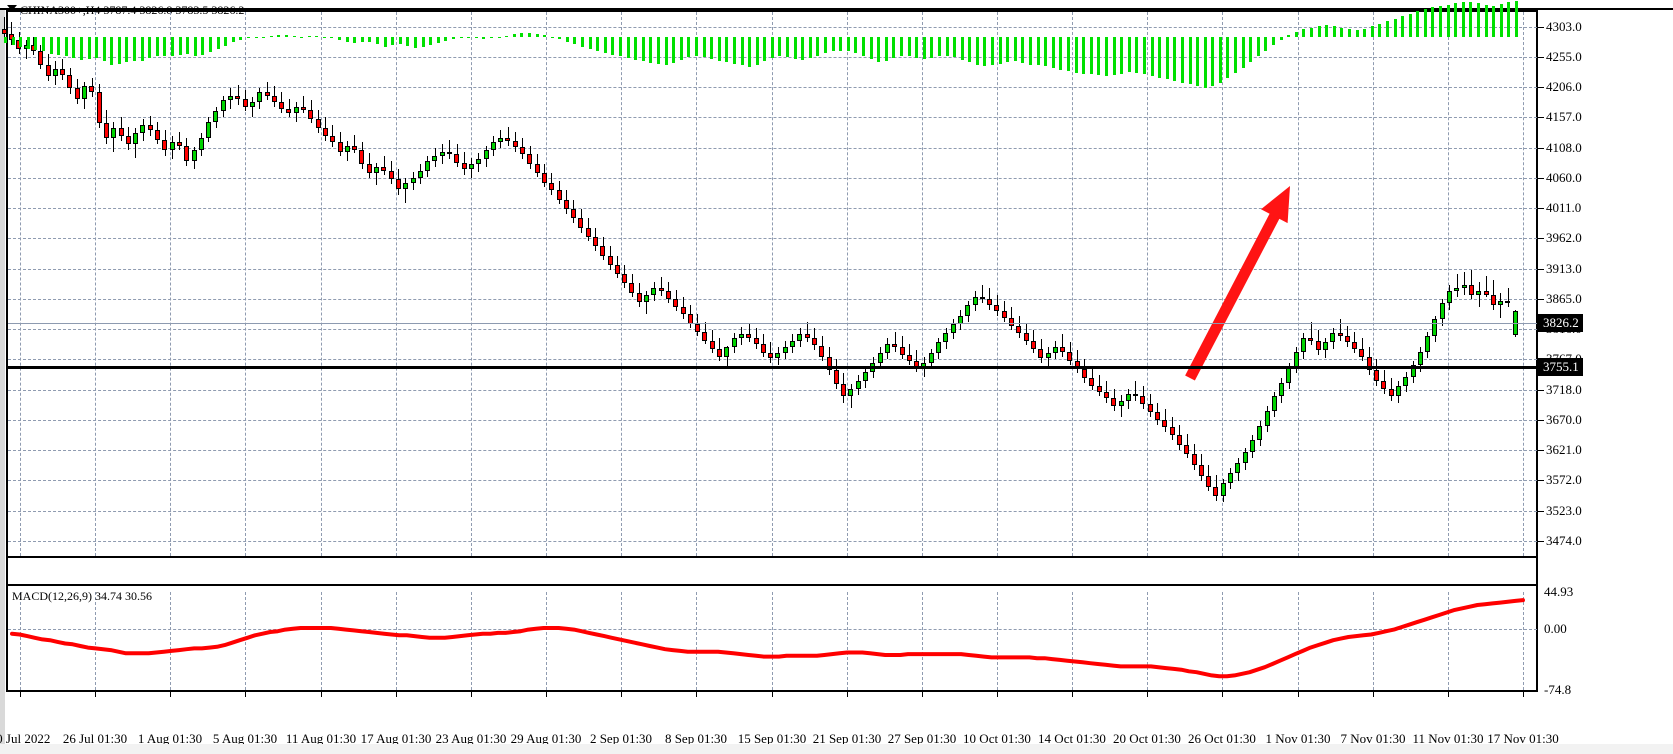 The width and height of the screenshot is (1673, 754). I want to click on date-axis-label: 14 Oct 01:30, so click(1072, 738).